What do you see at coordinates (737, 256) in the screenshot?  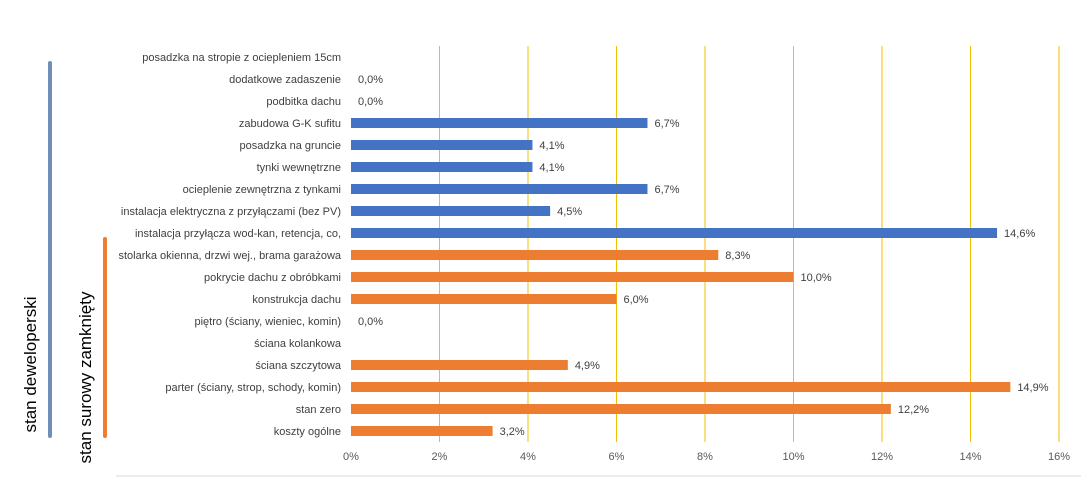 I see `data-label: 8,3%` at bounding box center [737, 256].